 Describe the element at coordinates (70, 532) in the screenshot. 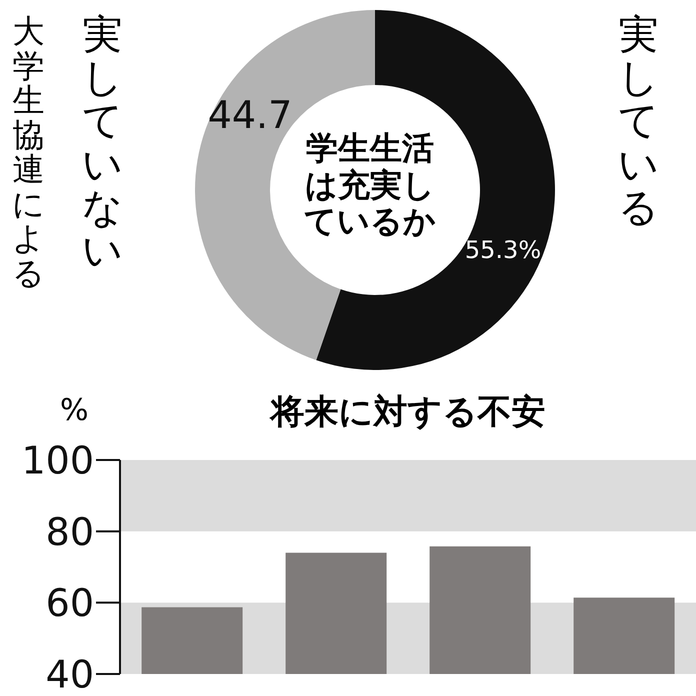

I see `y-tick-label: 80` at that location.